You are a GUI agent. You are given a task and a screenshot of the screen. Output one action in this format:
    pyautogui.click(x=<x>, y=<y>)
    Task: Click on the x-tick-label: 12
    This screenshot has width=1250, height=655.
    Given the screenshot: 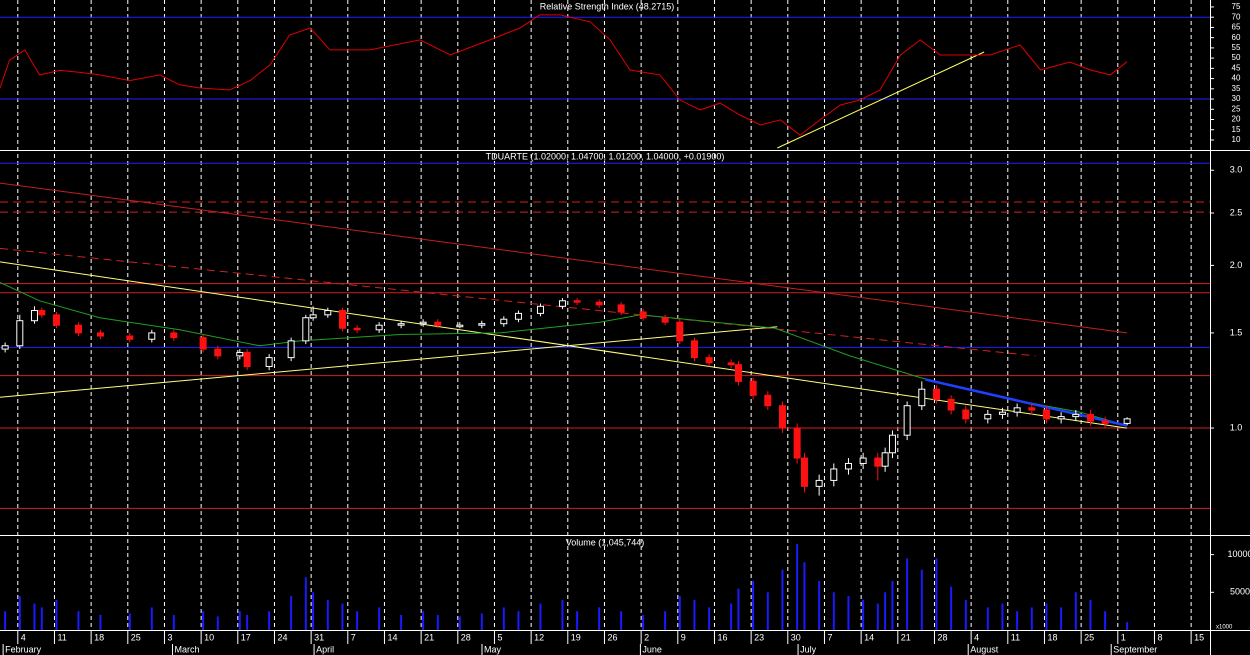 What is the action you would take?
    pyautogui.click(x=539, y=637)
    